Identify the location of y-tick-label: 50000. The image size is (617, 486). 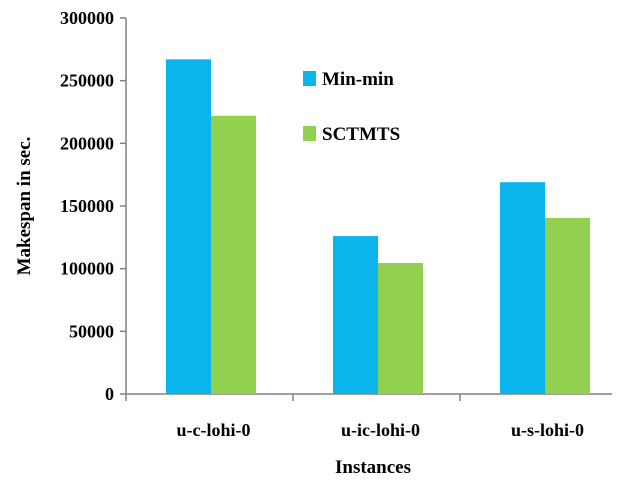
(91, 331).